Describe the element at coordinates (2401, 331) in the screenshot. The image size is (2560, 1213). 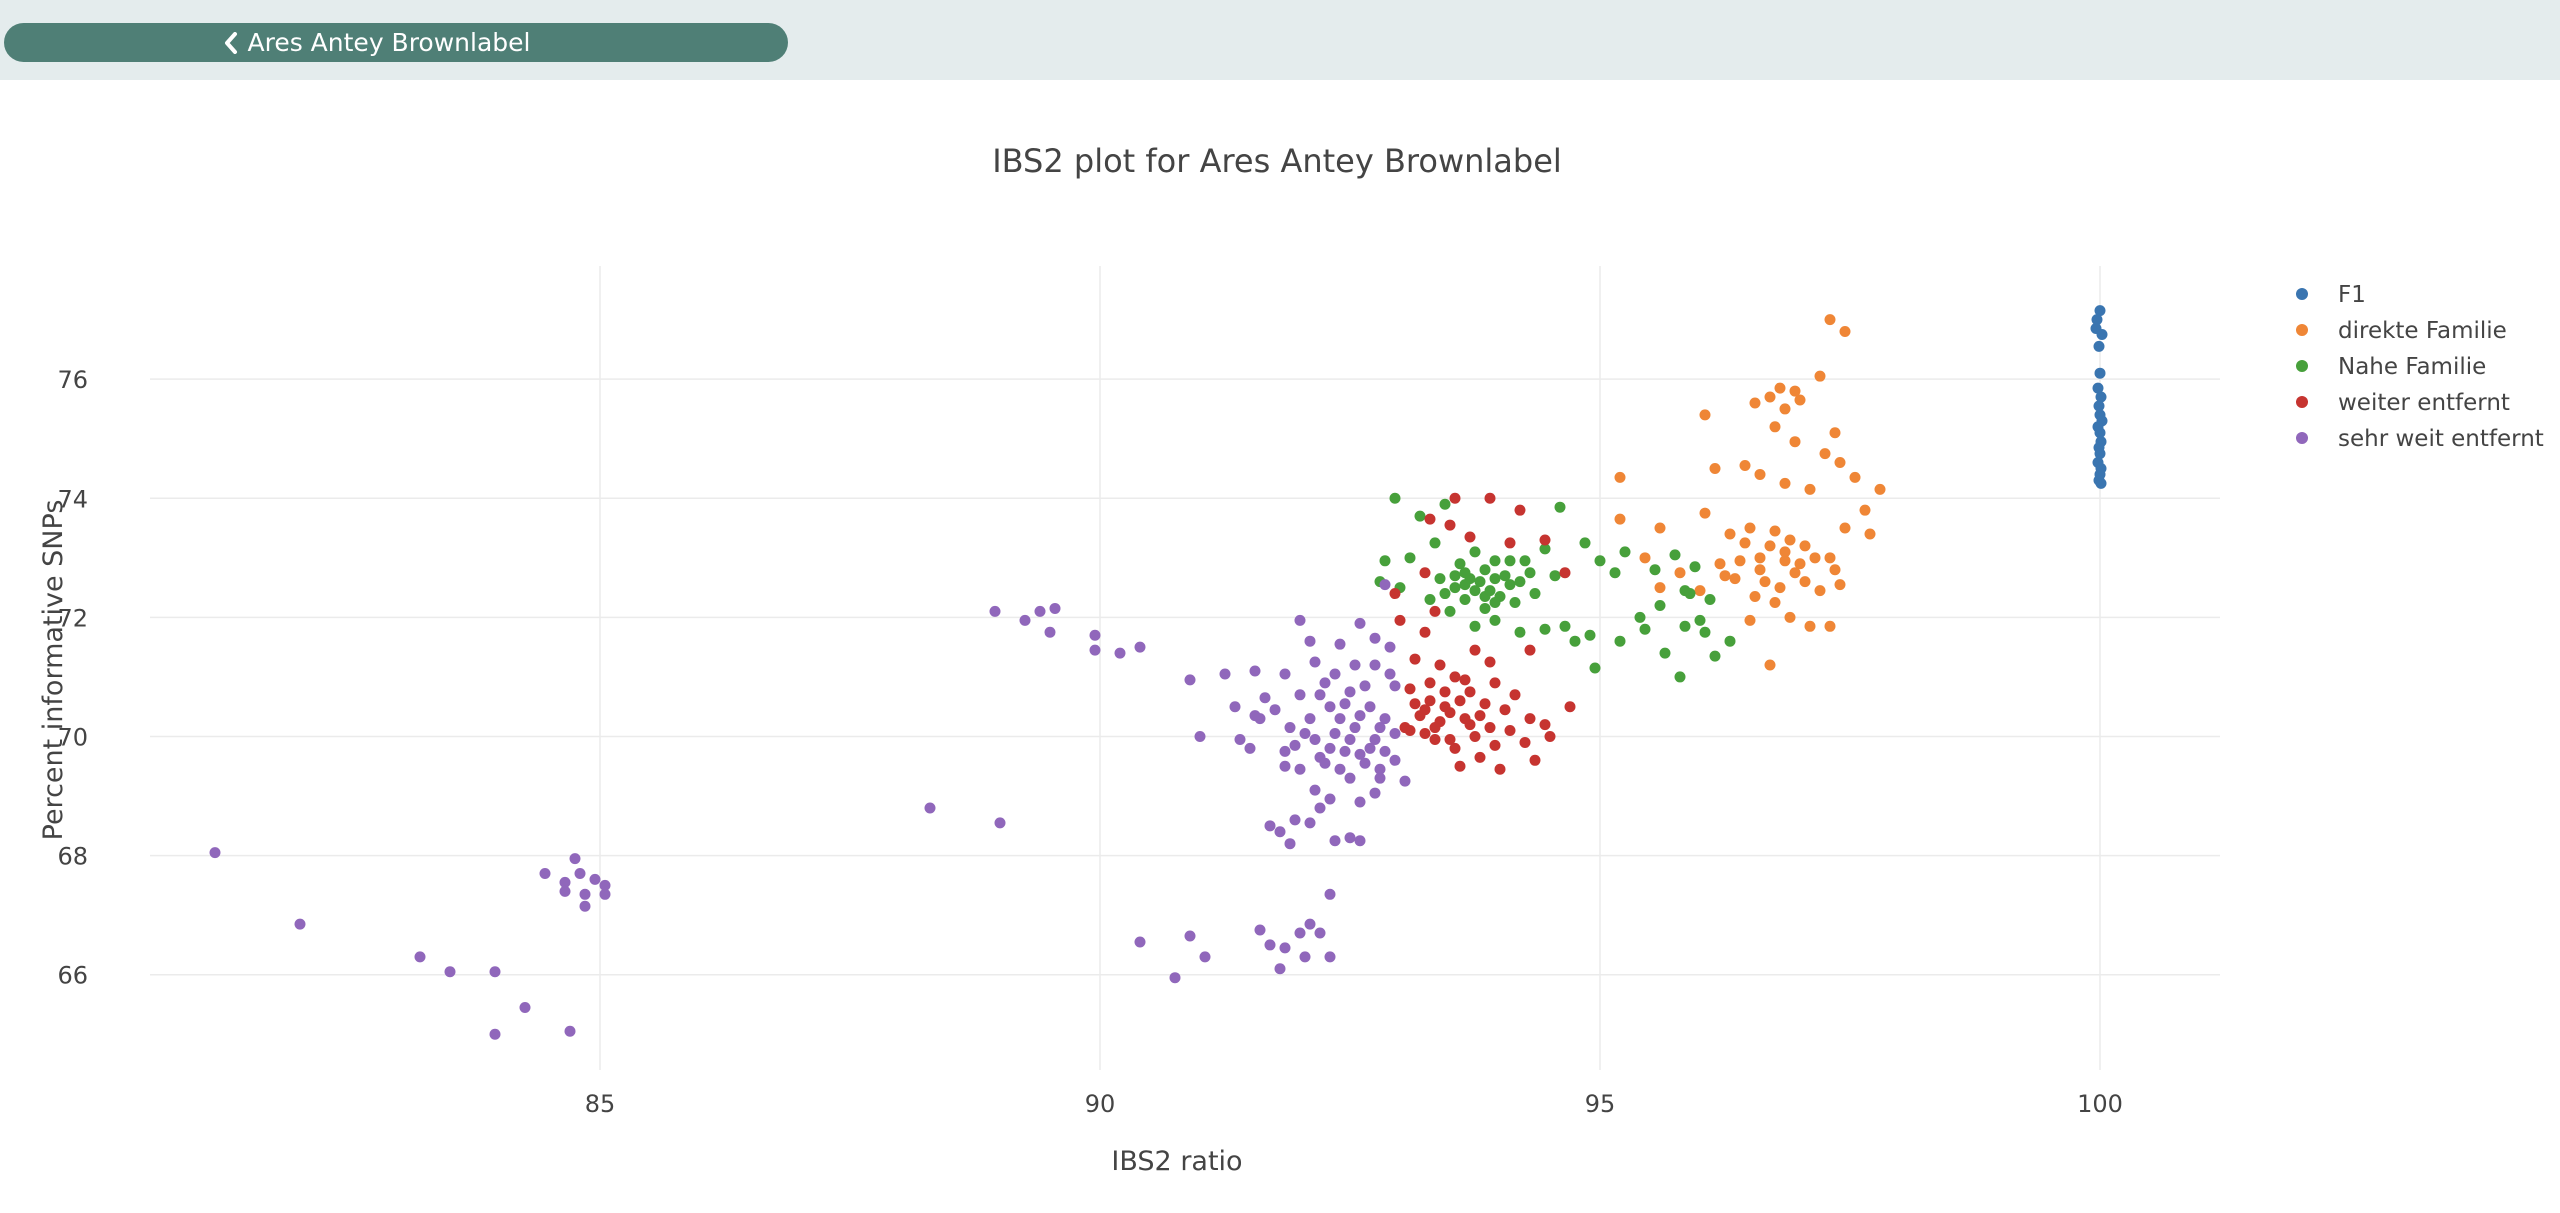
I see `legend-item: direkte Familie` at that location.